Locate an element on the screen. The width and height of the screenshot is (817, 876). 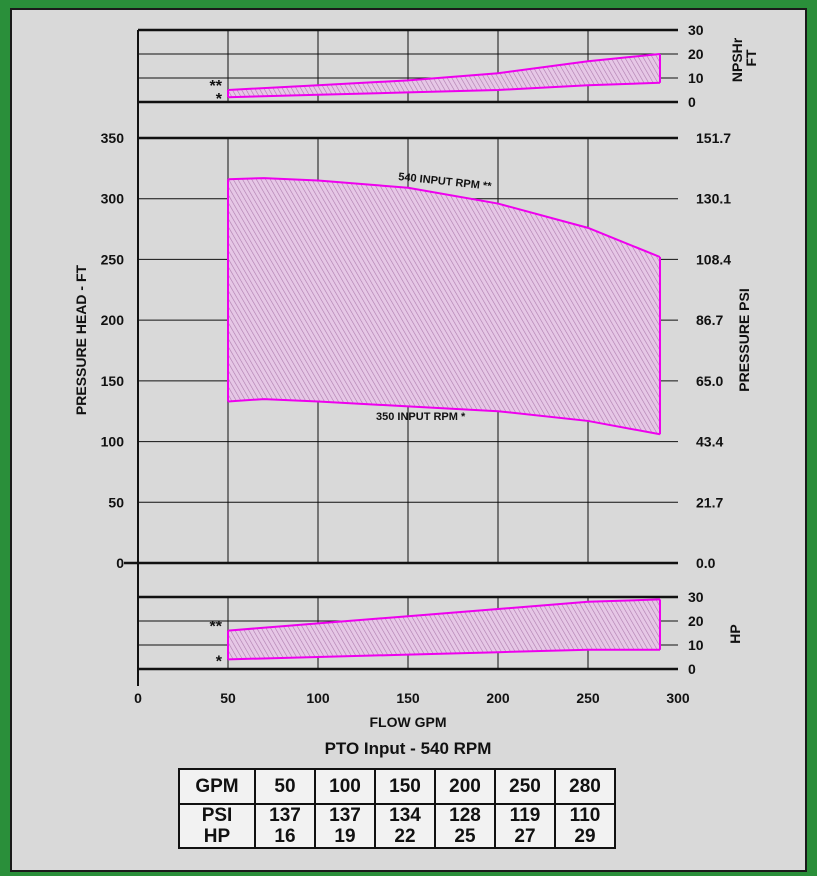
psi-value: 134 is located at coordinates (405, 815).